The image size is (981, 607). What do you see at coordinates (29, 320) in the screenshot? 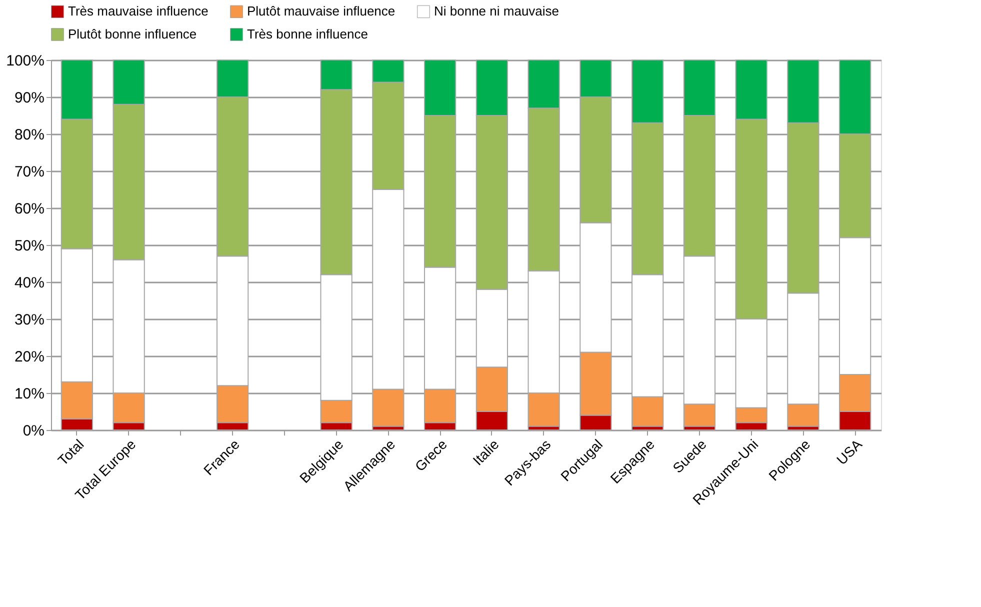
I see `y-tick-label: 30%` at bounding box center [29, 320].